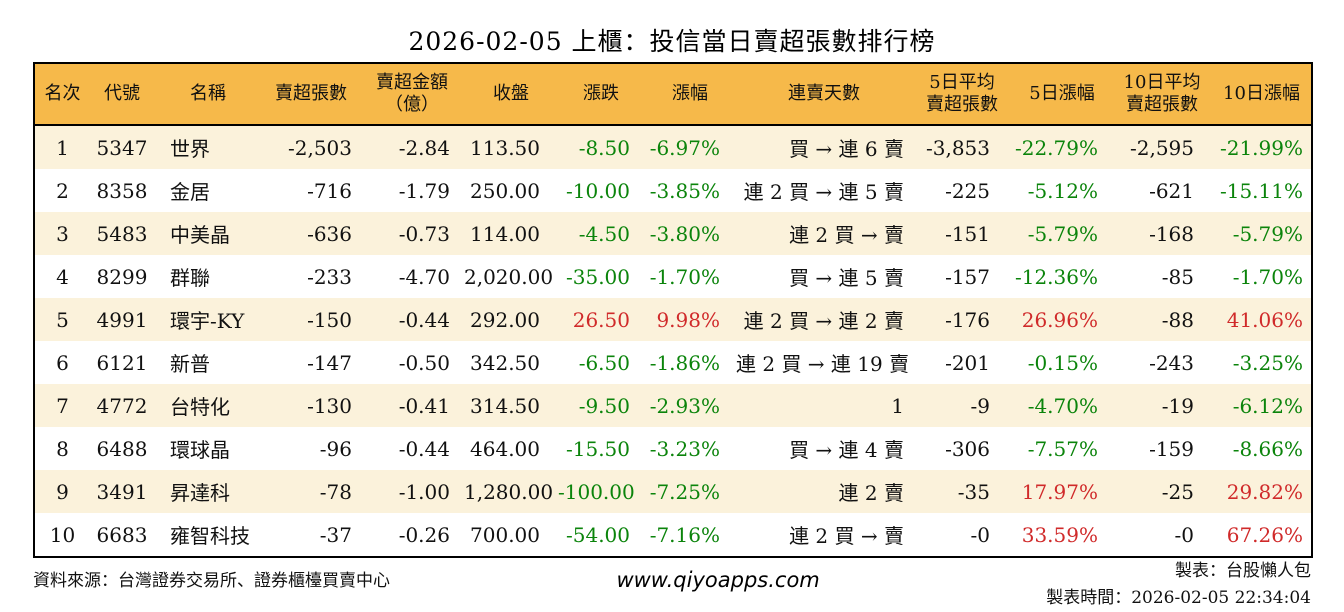  What do you see at coordinates (509, 276) in the screenshot?
I see `close-cell: 2,020.00` at bounding box center [509, 276].